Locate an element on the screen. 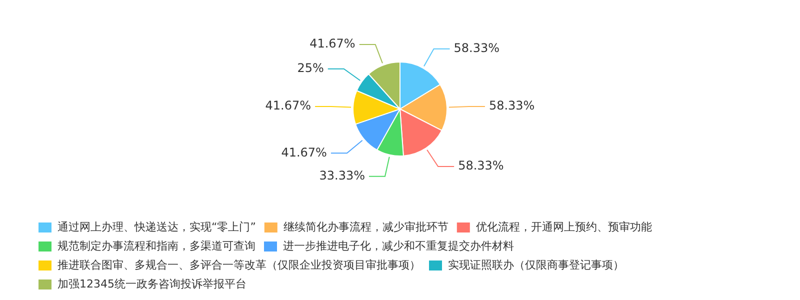 This screenshot has width=800, height=300. legend-label: 进一步推进电子化，减少和不重复提交办件材料 is located at coordinates (398, 245).